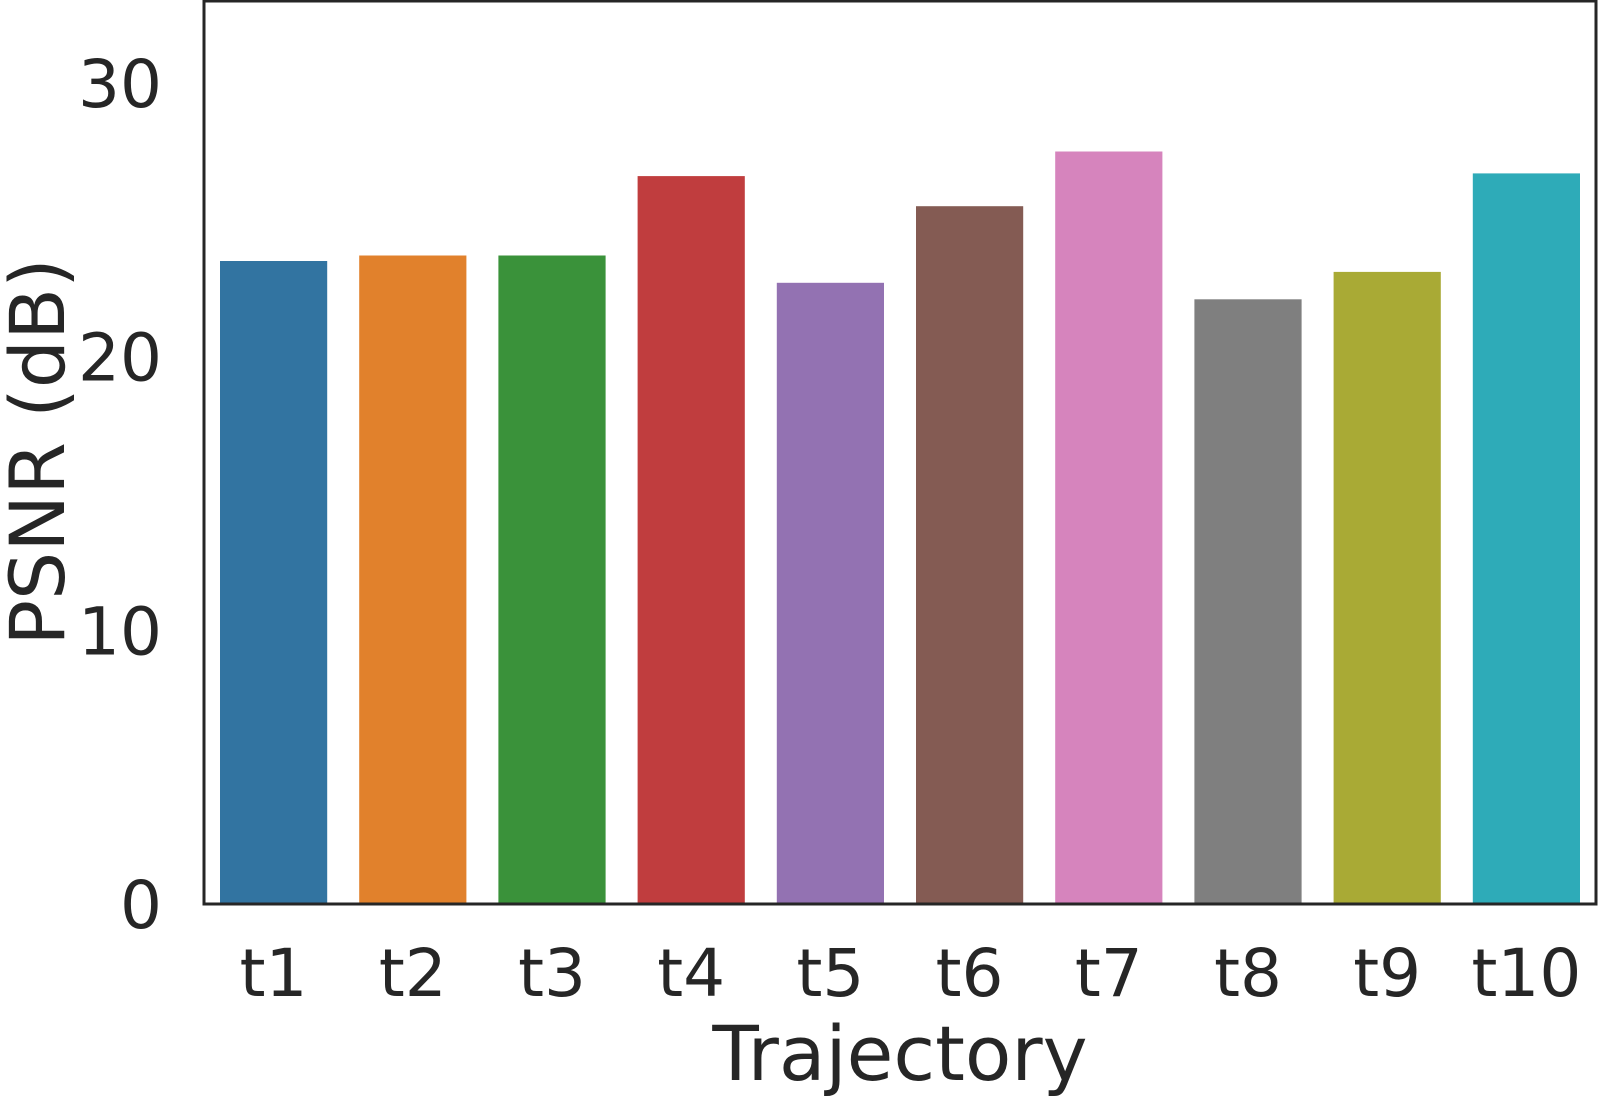 This screenshot has height=1096, width=1598. I want to click on bar-t9, so click(1387, 587).